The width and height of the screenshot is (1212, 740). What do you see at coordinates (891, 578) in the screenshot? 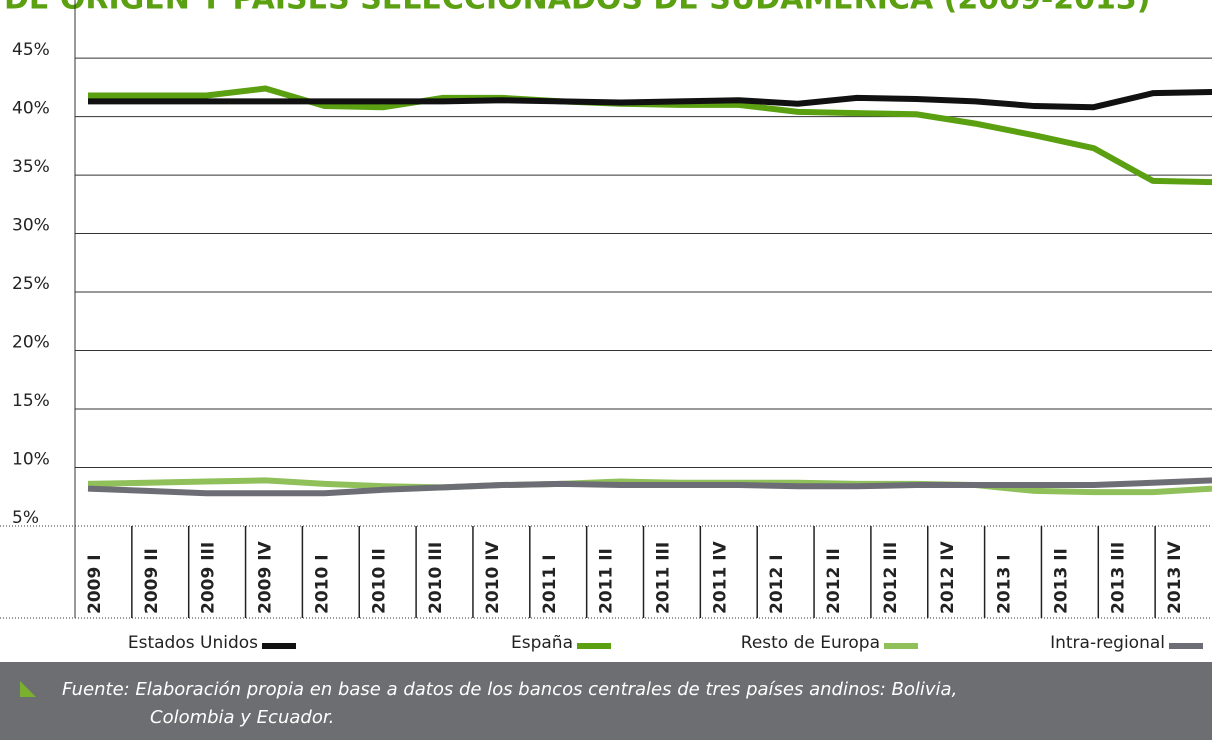
I see `x-tick-label: 2012 III` at bounding box center [891, 578].